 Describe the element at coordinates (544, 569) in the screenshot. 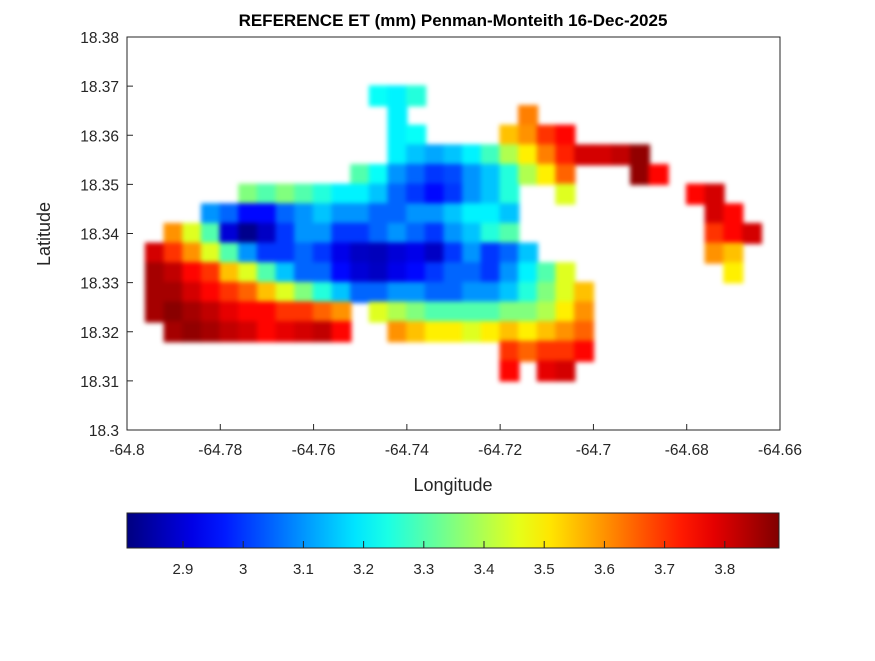

I see `colorbar-tick-label: 3.5` at that location.